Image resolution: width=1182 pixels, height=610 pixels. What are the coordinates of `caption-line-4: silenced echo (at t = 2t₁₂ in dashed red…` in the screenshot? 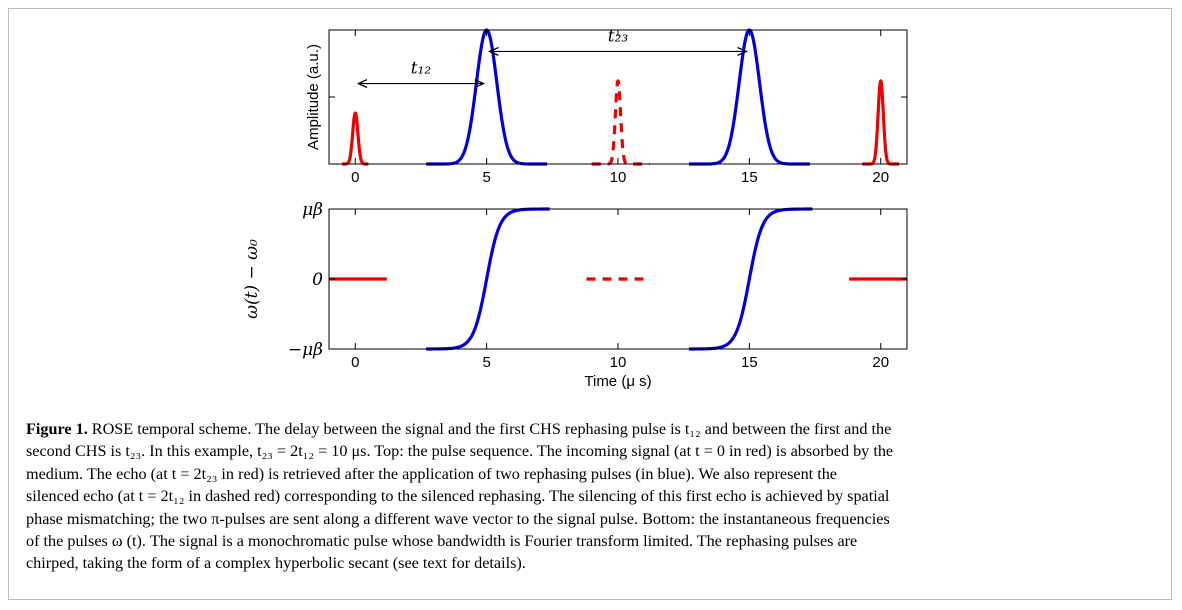 It's located at (458, 496).